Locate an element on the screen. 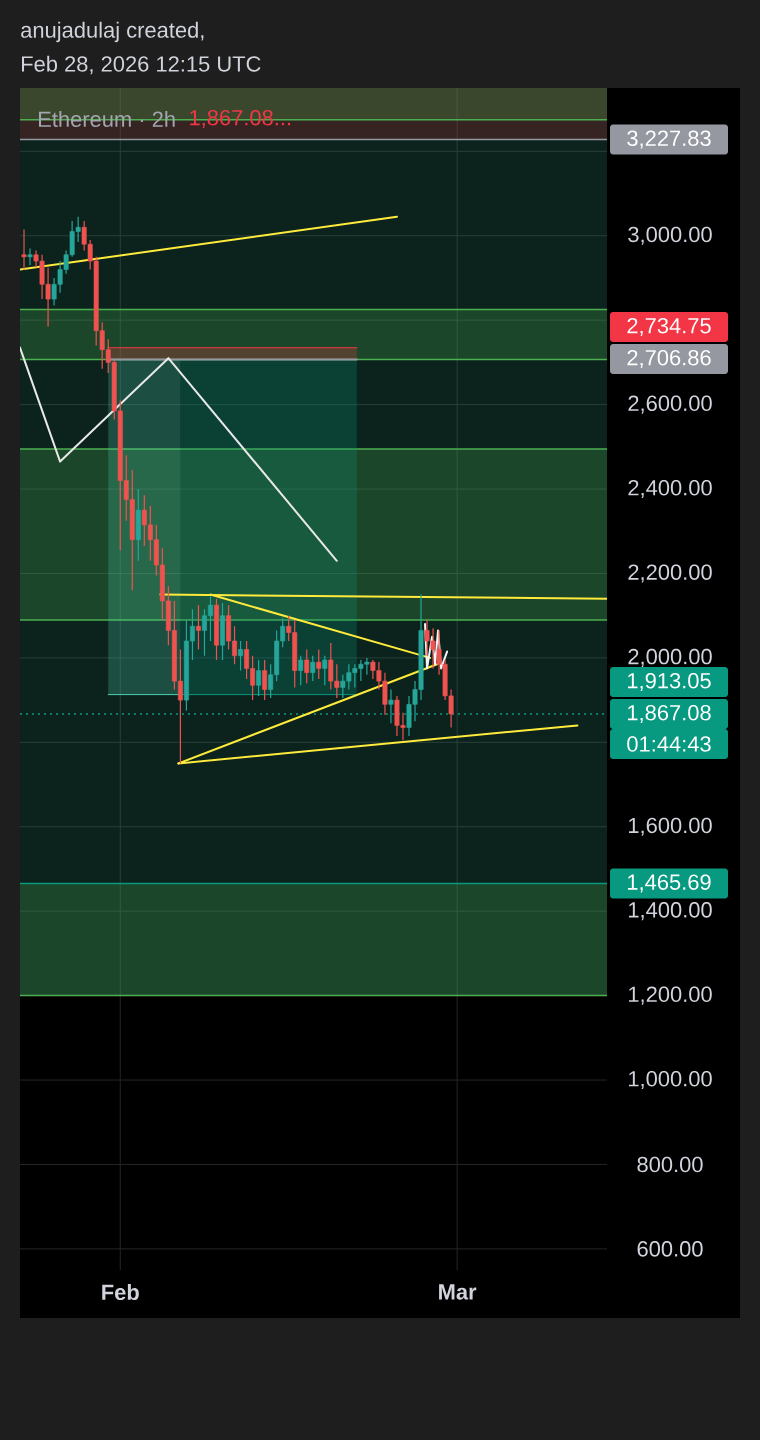 The height and width of the screenshot is (1440, 760). text: 01:44:43 is located at coordinates (669, 744).